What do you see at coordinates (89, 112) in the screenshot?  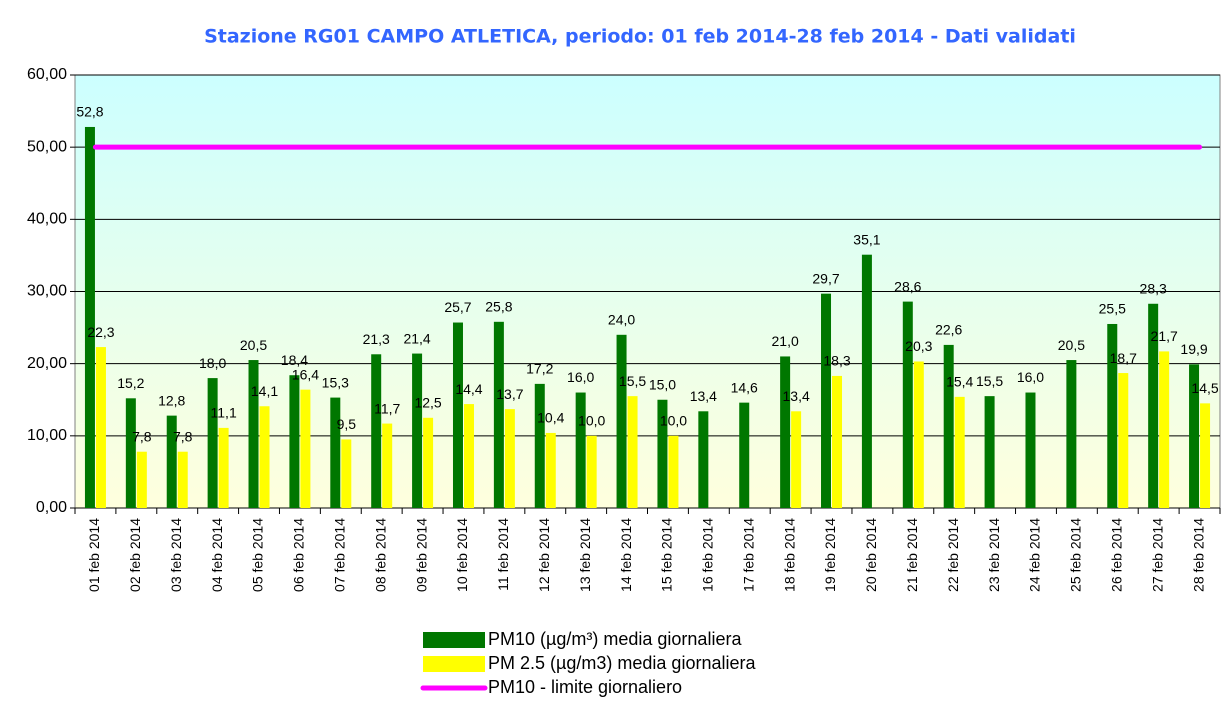 I see `data-label: 52,8` at bounding box center [89, 112].